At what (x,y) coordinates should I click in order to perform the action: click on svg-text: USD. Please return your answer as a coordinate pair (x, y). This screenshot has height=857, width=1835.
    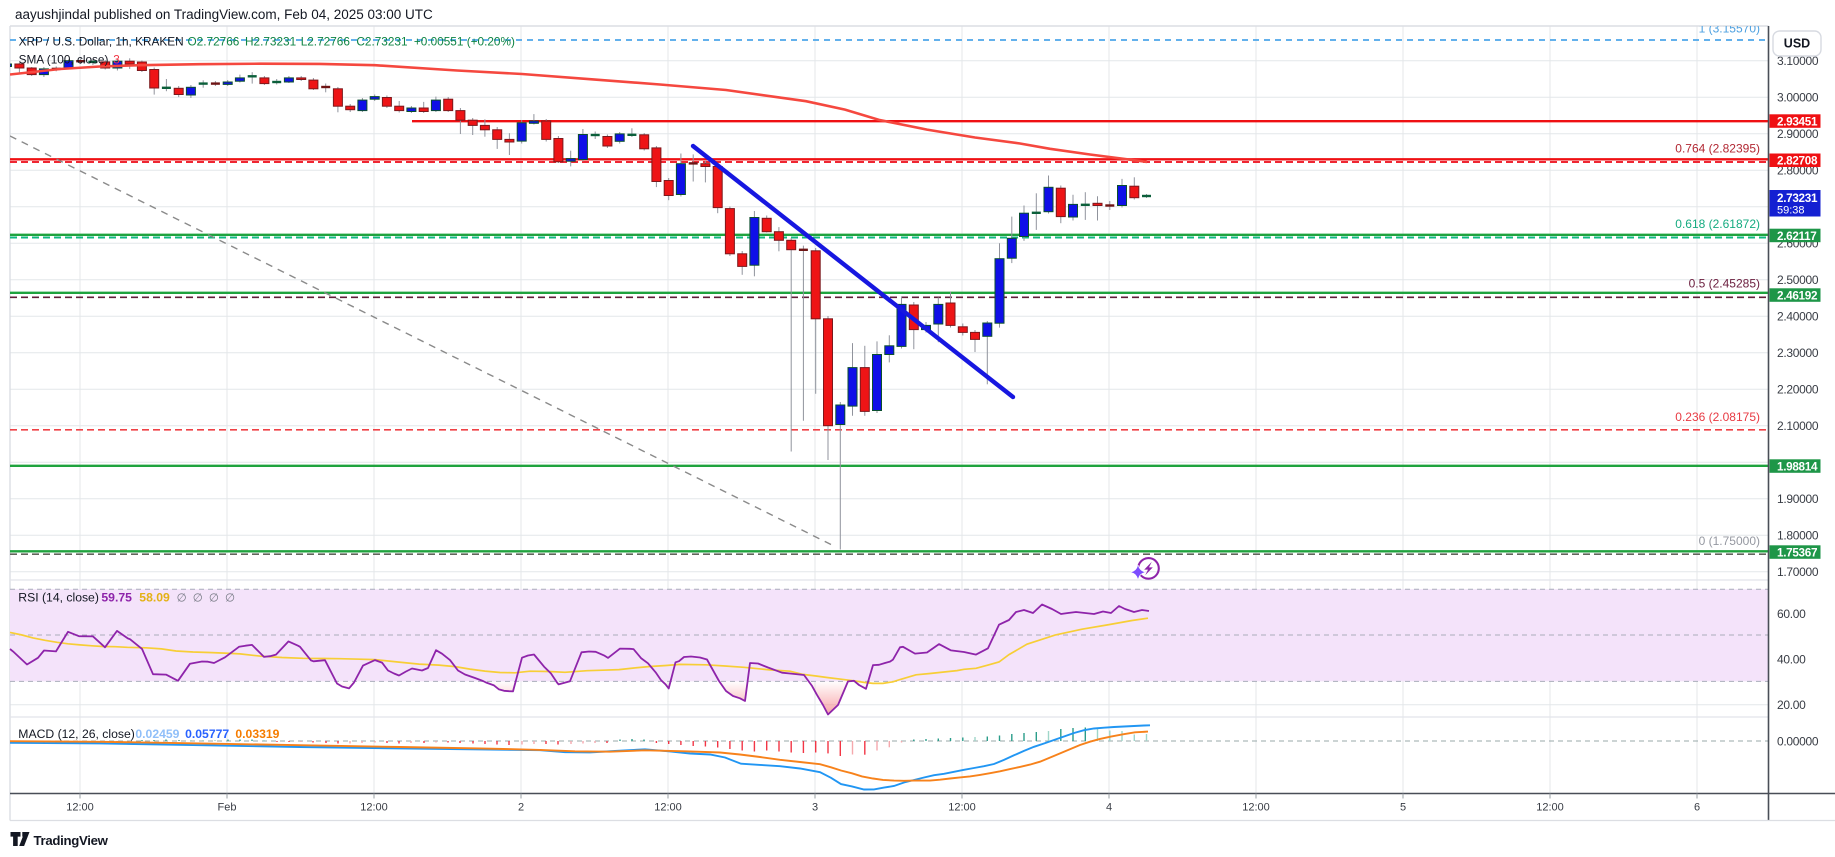
    Looking at the image, I should click on (1797, 44).